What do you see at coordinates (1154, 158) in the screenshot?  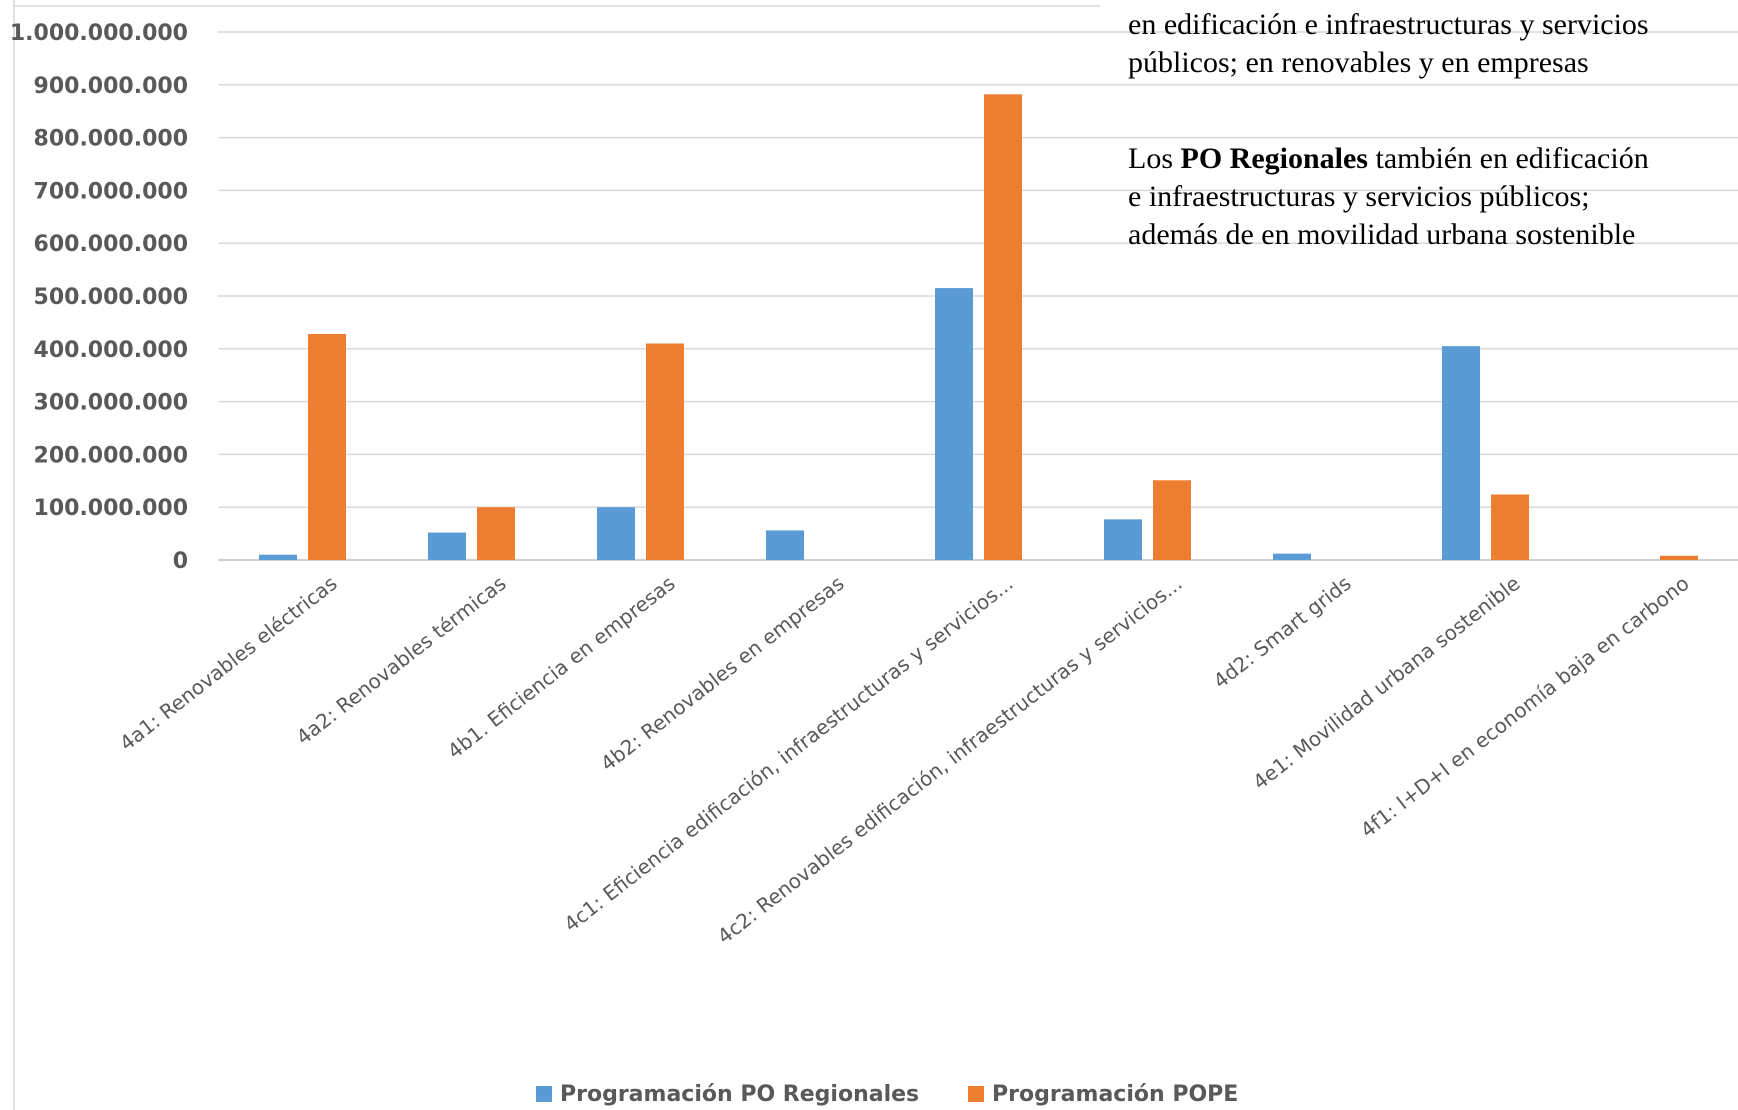 I see `annotation-text: Los` at bounding box center [1154, 158].